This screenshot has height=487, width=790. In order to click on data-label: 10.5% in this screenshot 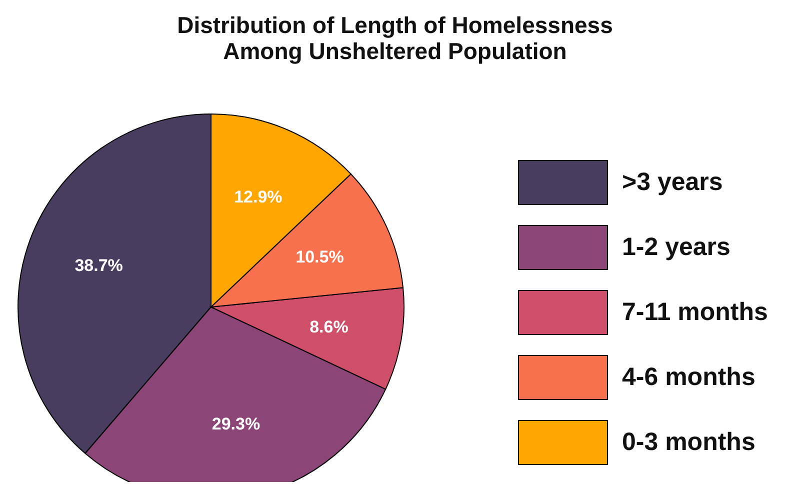, I will do `click(320, 257)`.